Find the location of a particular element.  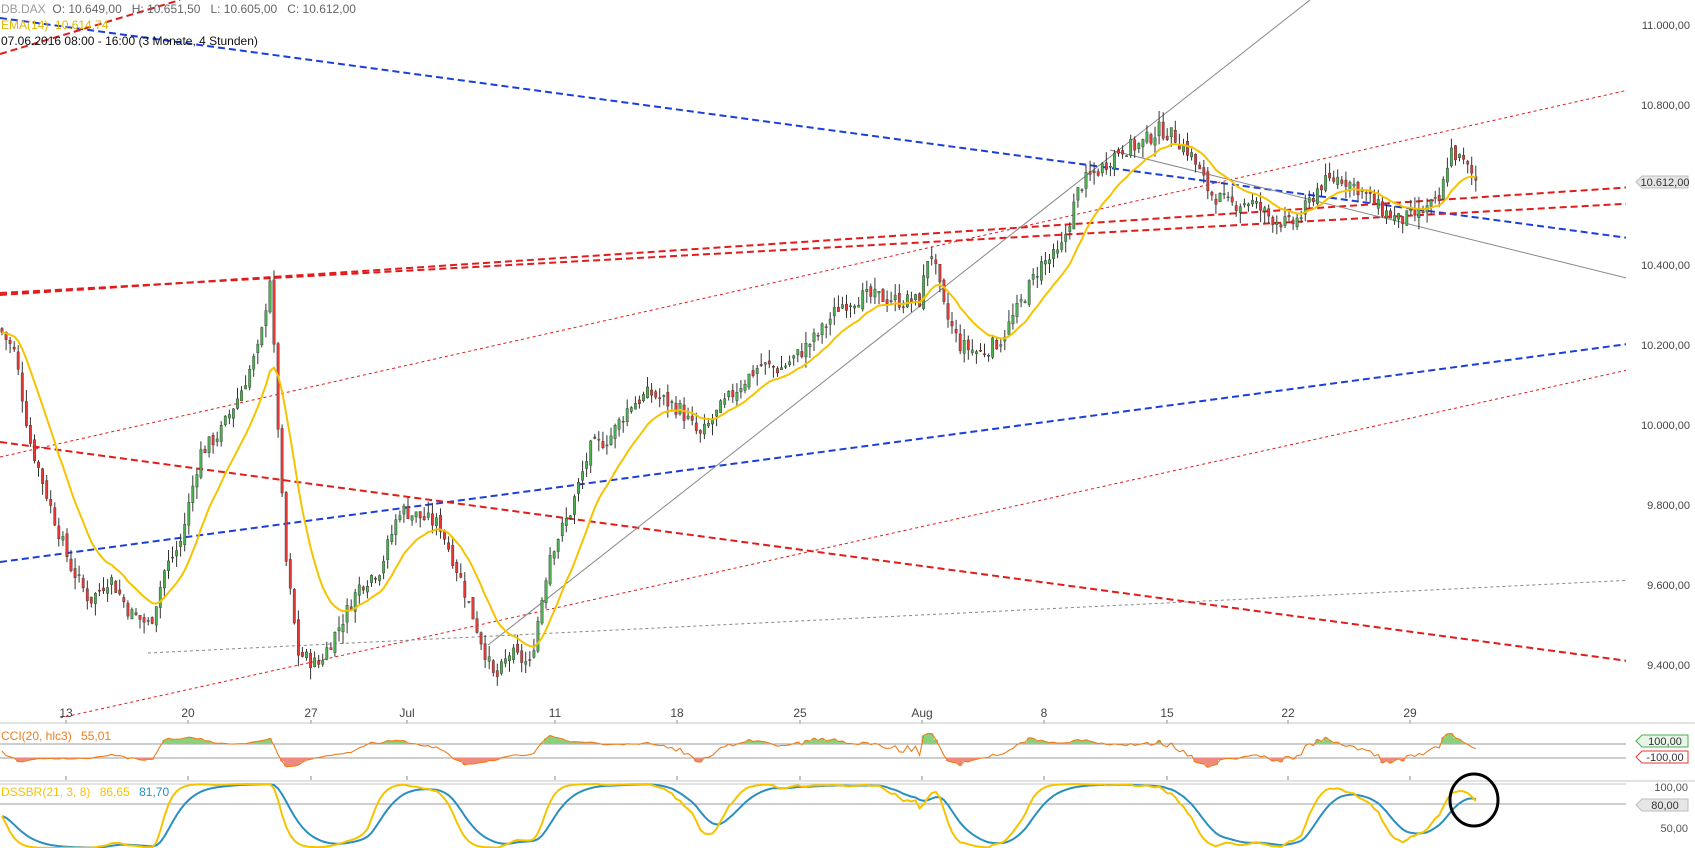

x-gridlines is located at coordinates (738, 750).